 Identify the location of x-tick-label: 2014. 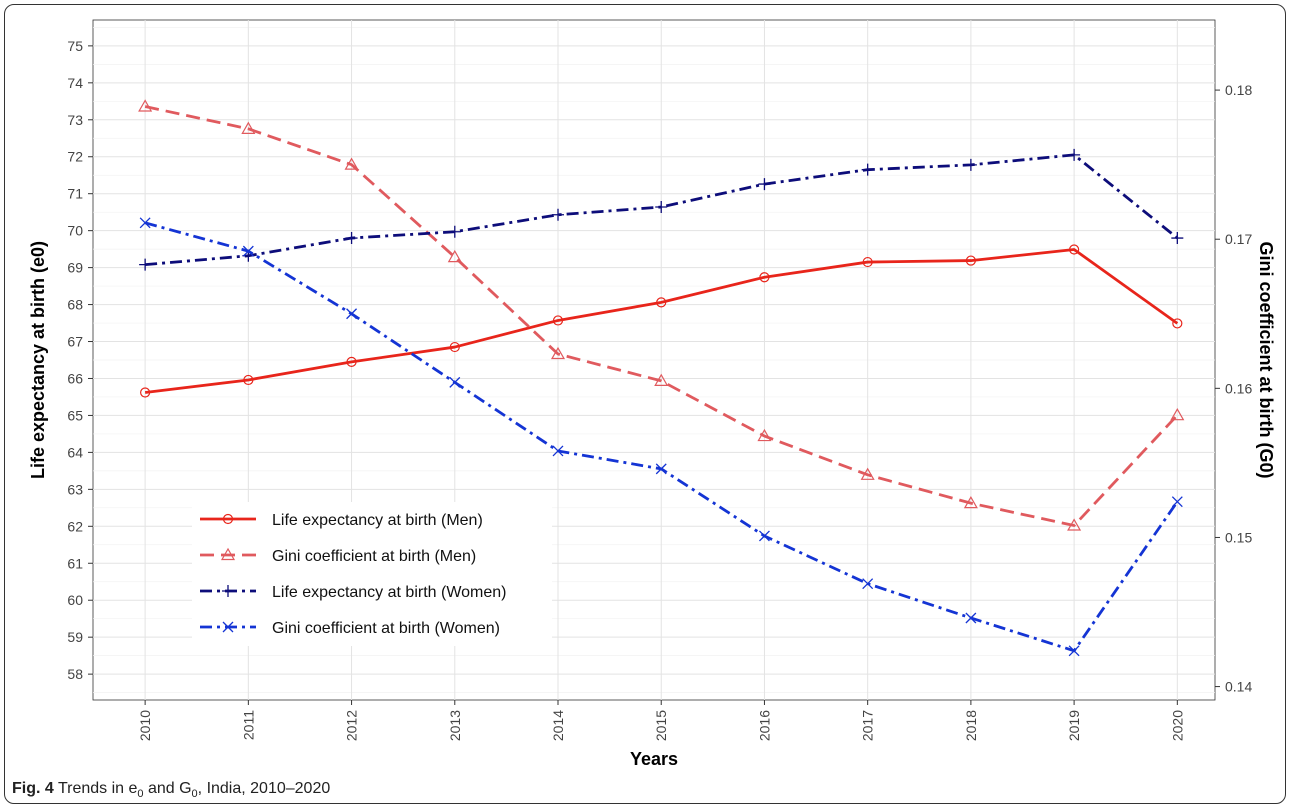
(558, 725).